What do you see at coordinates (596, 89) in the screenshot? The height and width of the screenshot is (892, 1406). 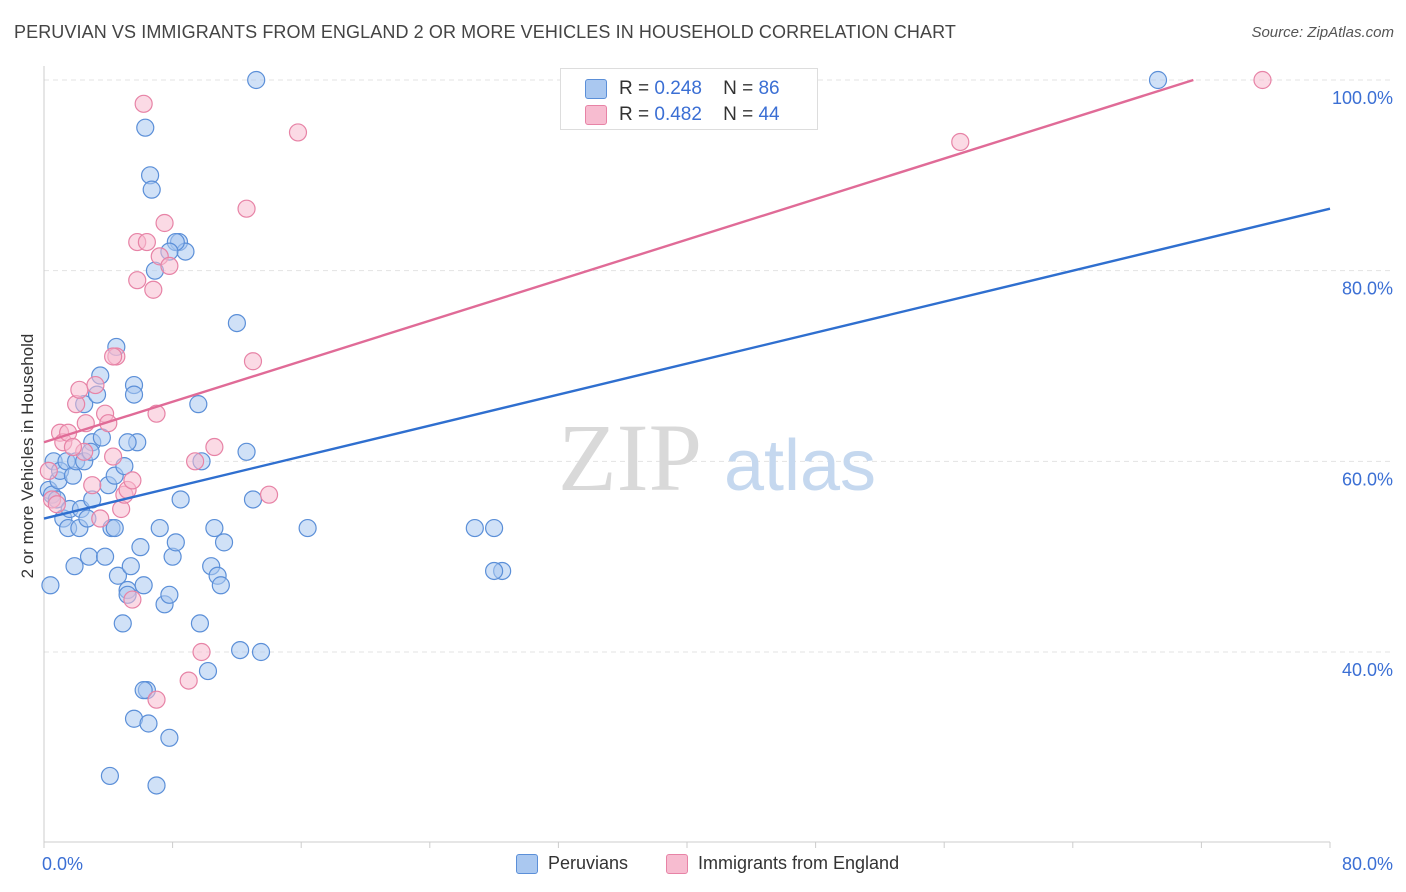 I see `peruvians-swatch` at bounding box center [596, 89].